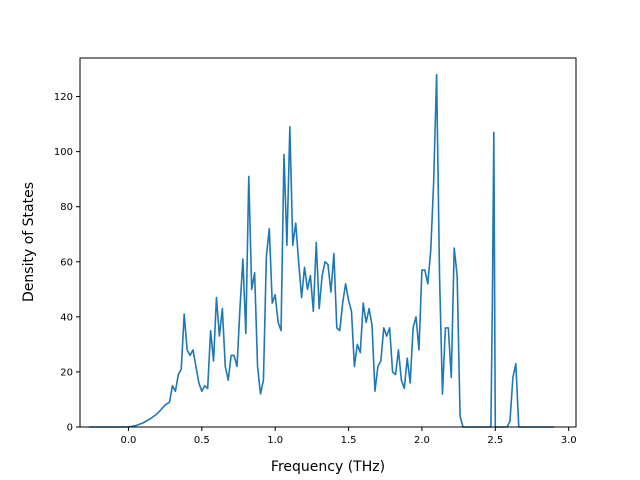  Describe the element at coordinates (66, 372) in the screenshot. I see `y-tick-label: 20` at that location.